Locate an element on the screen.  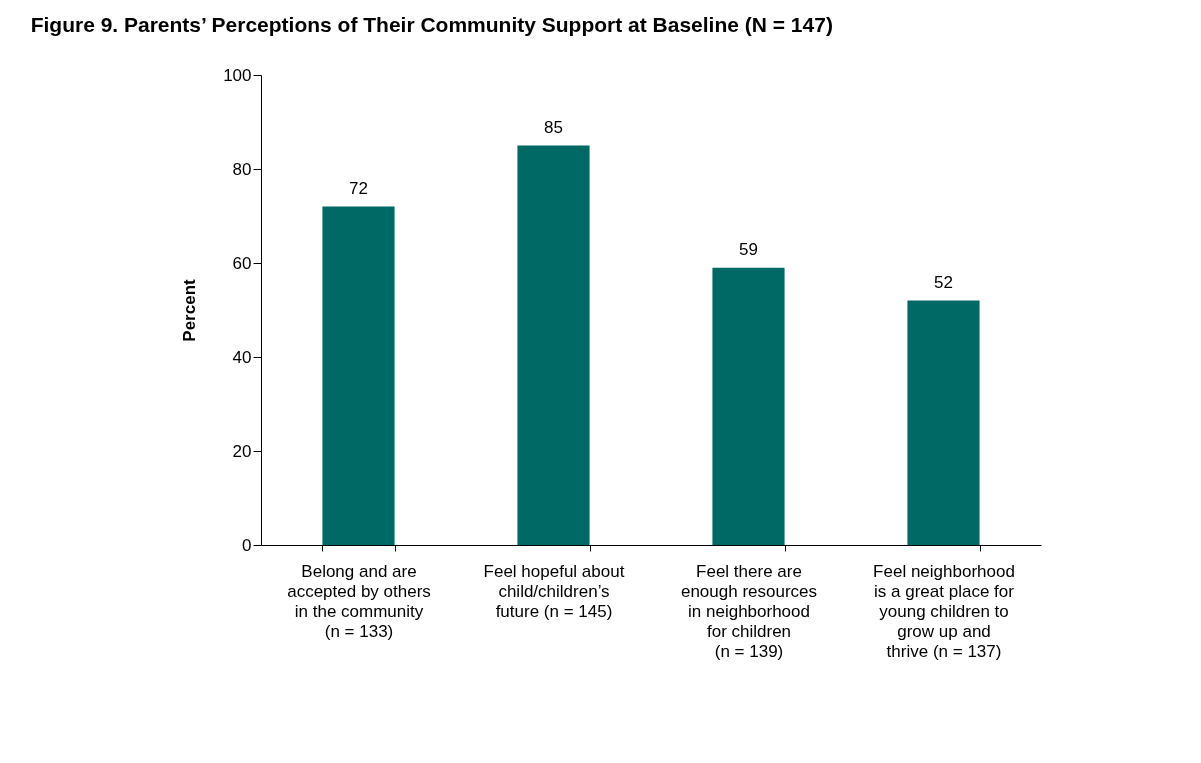
y-tick-label: 80 is located at coordinates (242, 169).